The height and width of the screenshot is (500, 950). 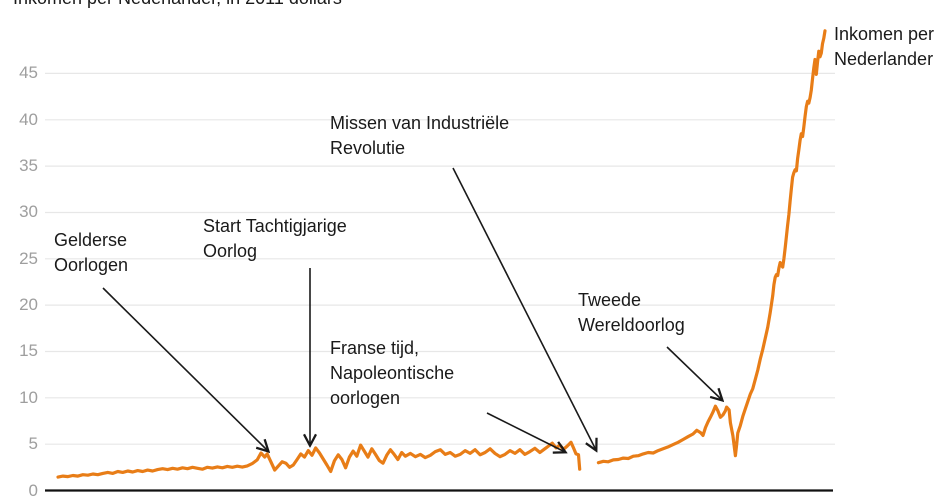 What do you see at coordinates (28, 212) in the screenshot?
I see `y-axis-tick-label: 30` at bounding box center [28, 212].